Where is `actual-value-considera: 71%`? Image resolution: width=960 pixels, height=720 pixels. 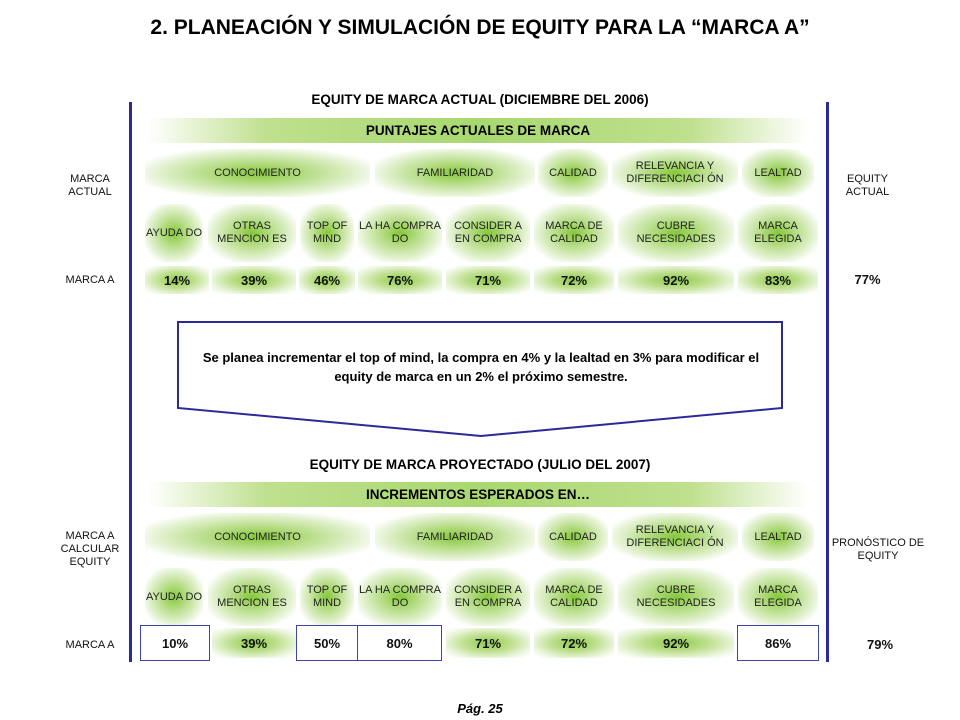 actual-value-considera: 71% is located at coordinates (488, 280).